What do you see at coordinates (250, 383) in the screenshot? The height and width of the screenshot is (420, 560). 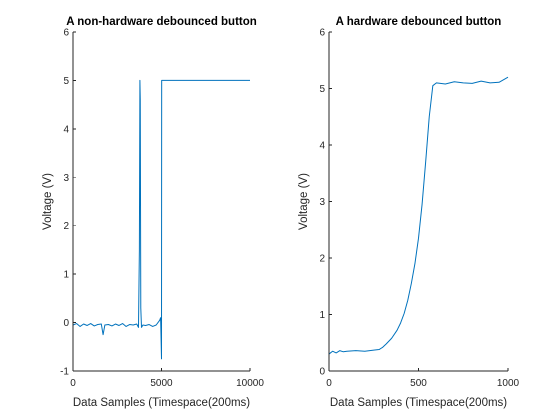 I see `x-tick-label: 10000` at bounding box center [250, 383].